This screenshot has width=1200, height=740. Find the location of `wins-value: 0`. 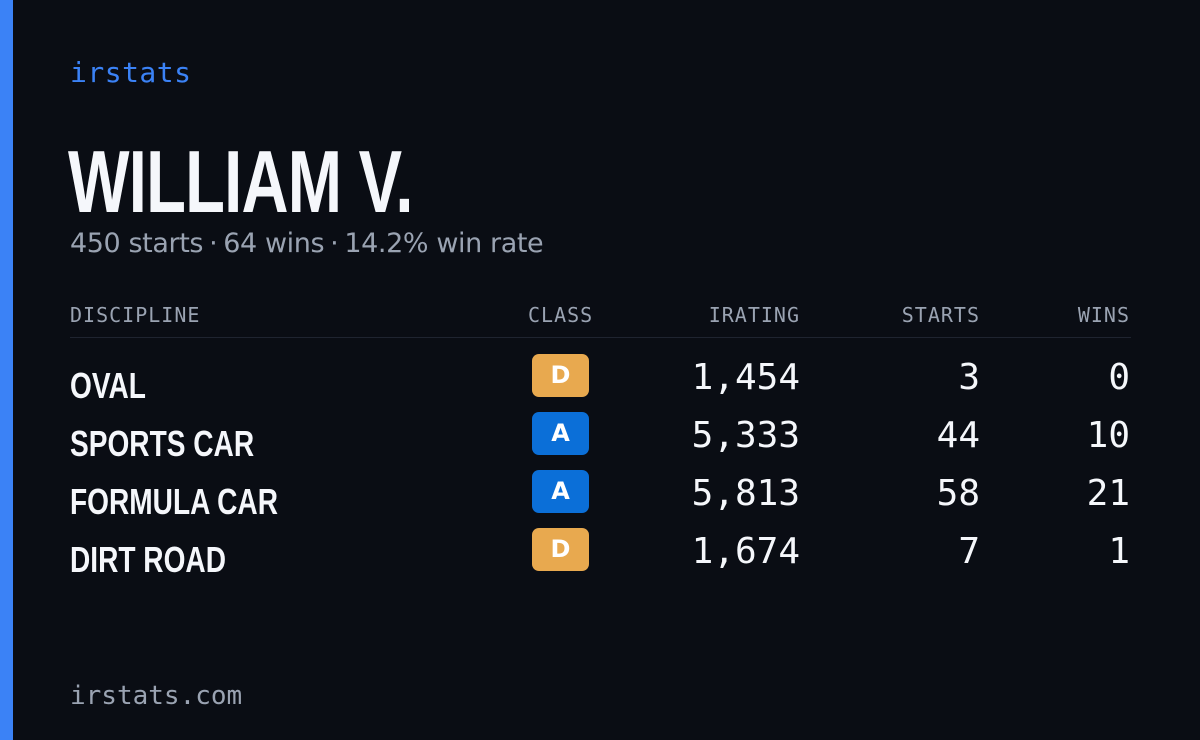

wins-value: 0 is located at coordinates (1119, 377).